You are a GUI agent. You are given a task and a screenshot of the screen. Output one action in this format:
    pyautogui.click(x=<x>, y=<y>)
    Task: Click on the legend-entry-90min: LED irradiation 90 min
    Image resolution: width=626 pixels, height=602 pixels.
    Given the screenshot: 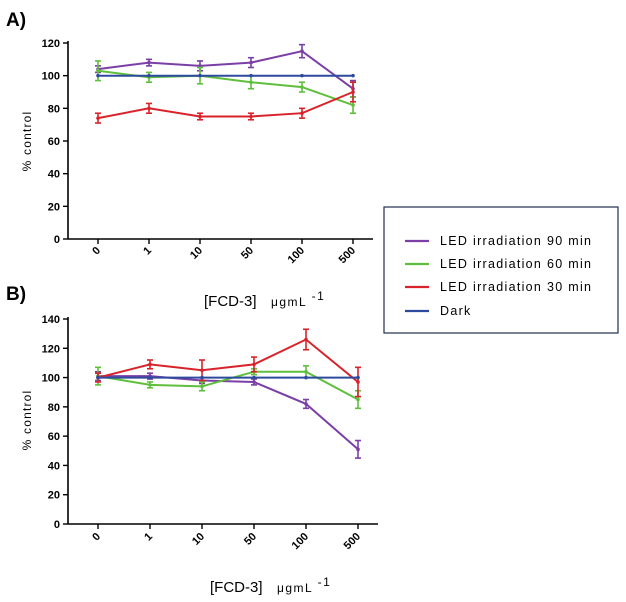 What is the action you would take?
    pyautogui.click(x=498, y=241)
    